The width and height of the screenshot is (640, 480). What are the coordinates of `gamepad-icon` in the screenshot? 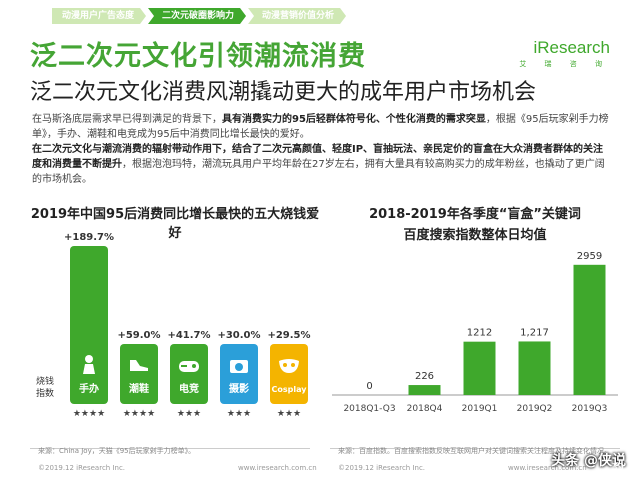 It's located at (189, 366).